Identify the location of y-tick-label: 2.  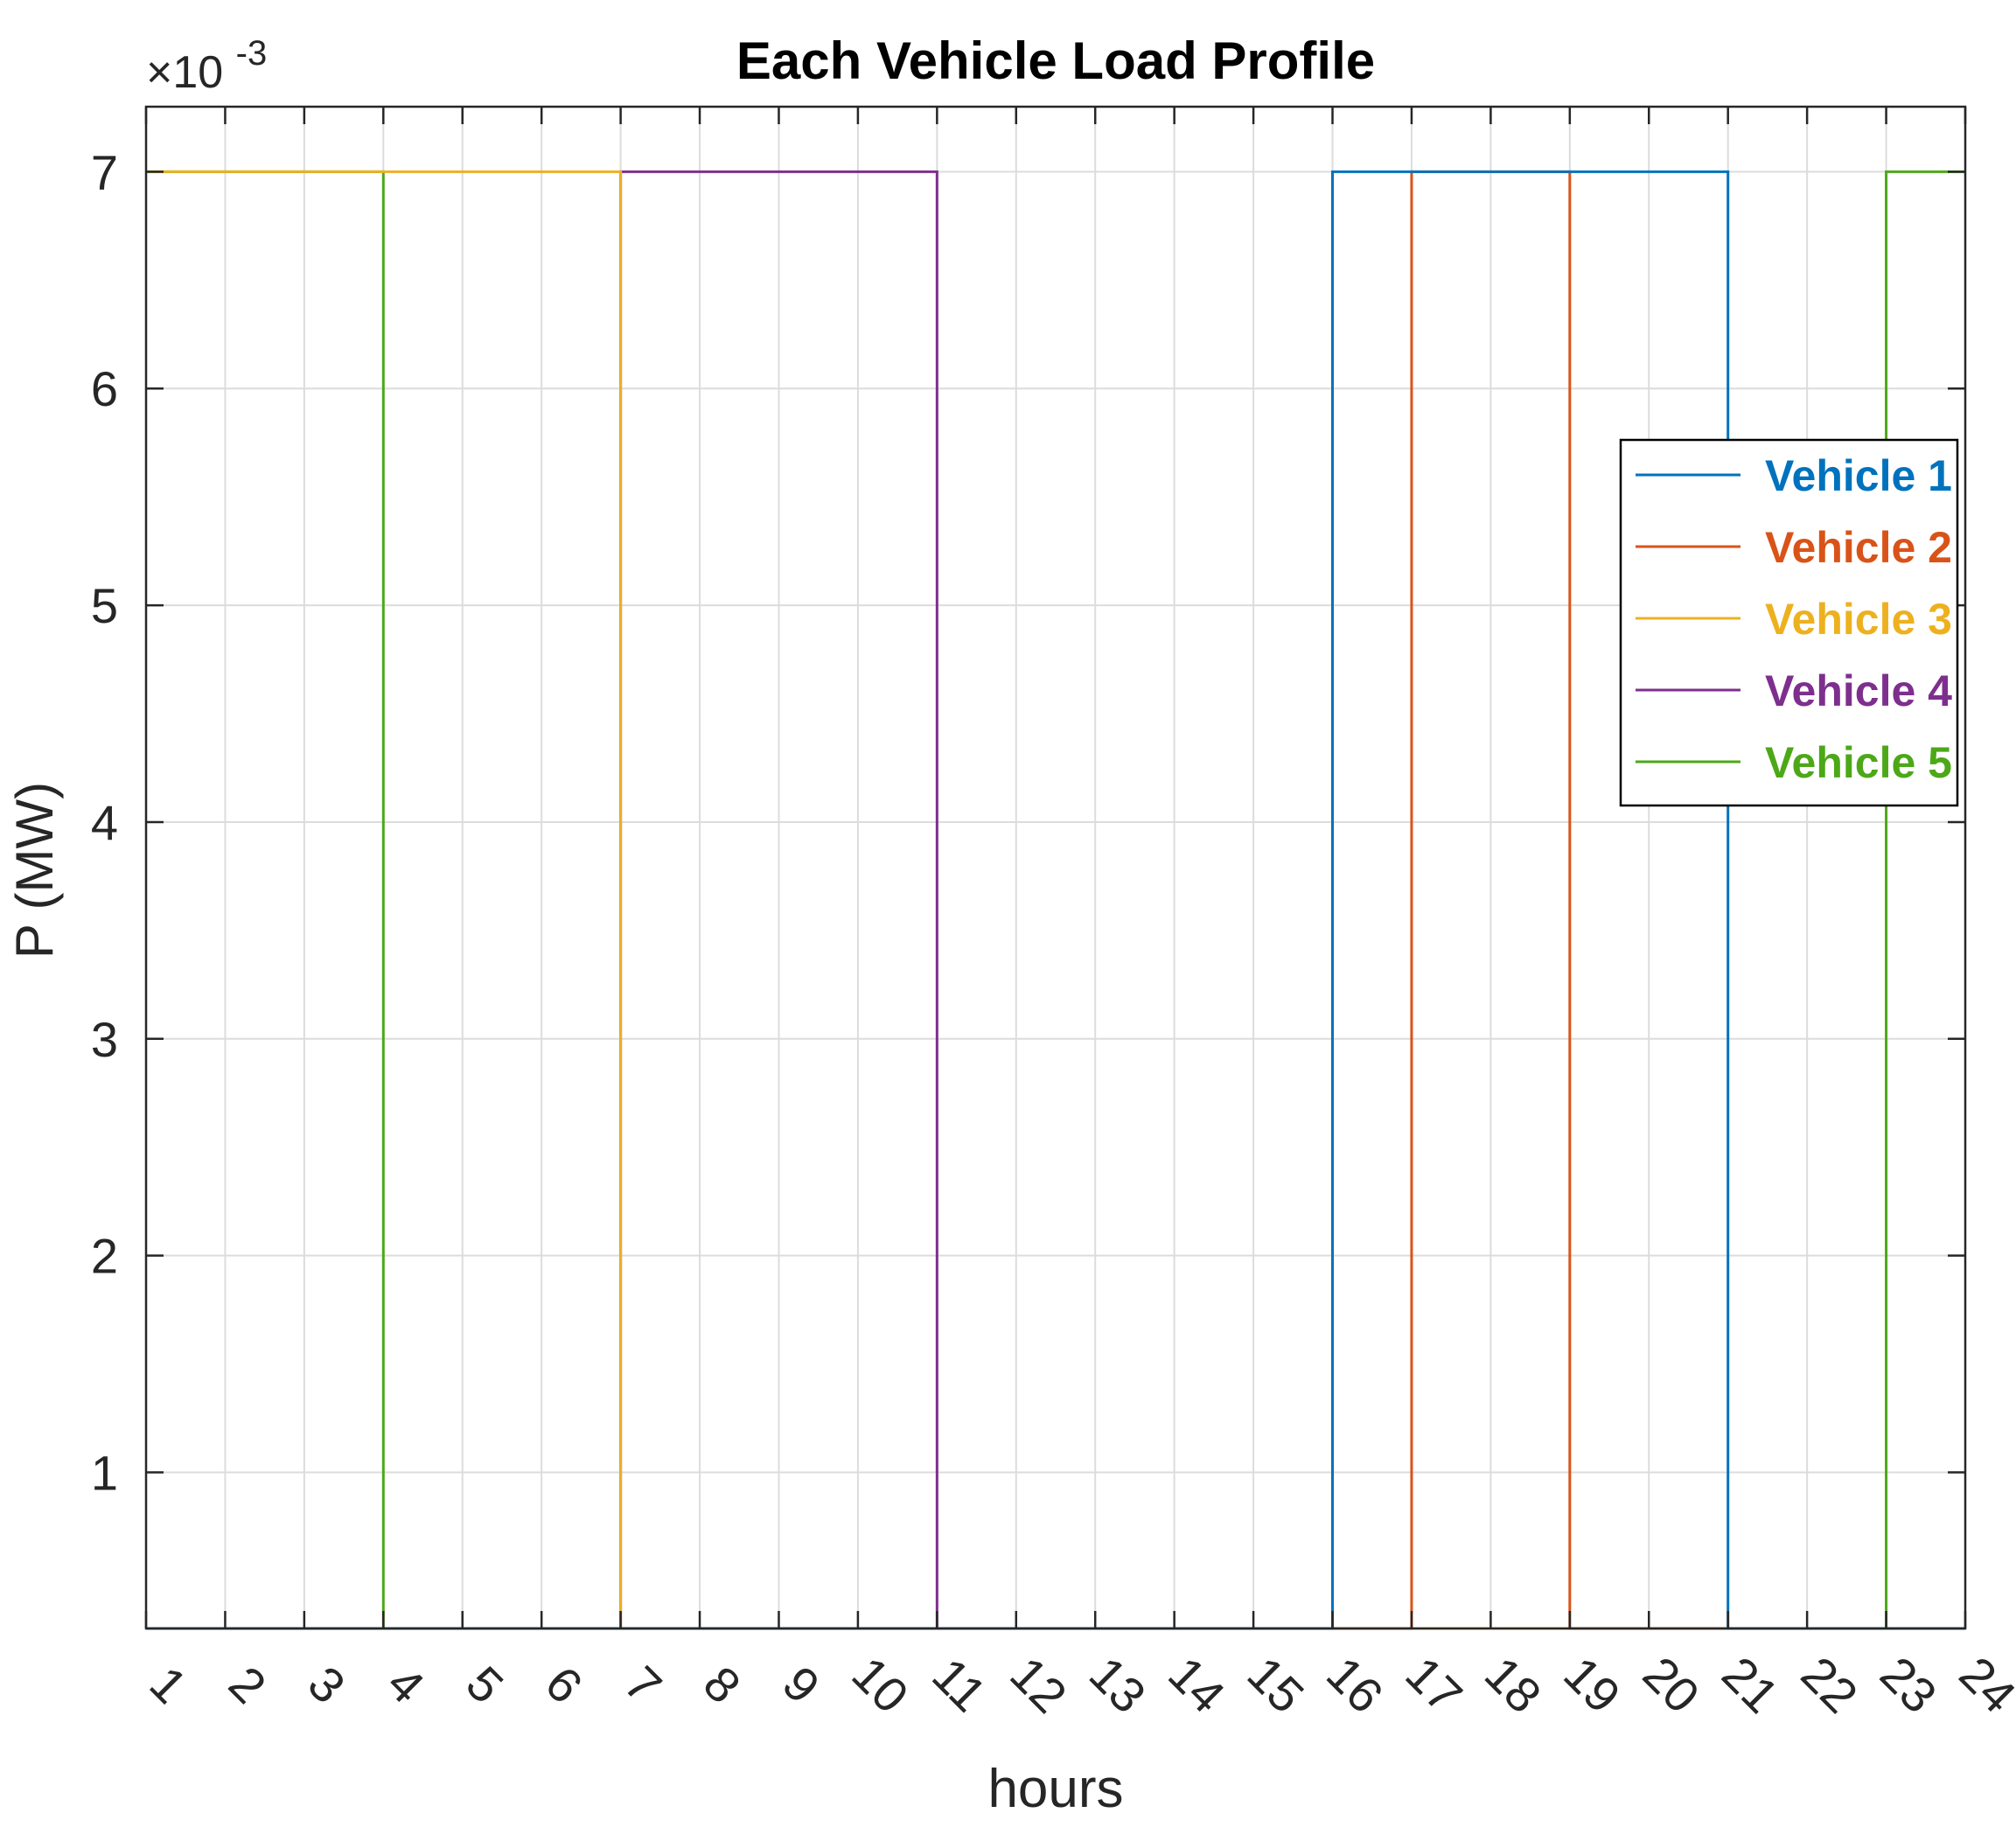
(104, 1256).